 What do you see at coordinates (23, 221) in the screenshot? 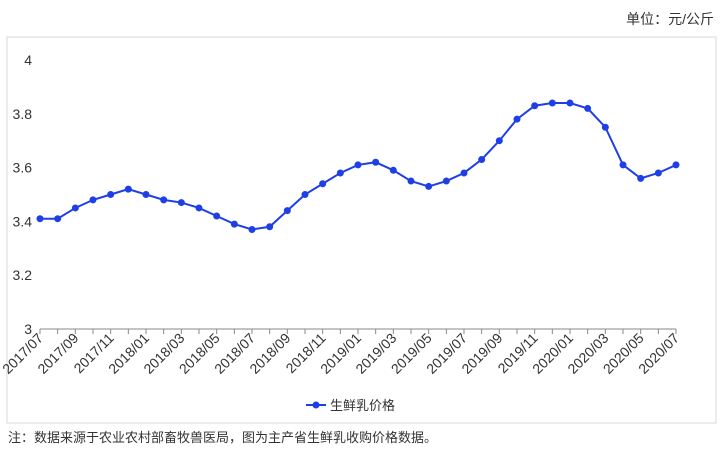
I see `y-tick-label: 3.4` at bounding box center [23, 221].